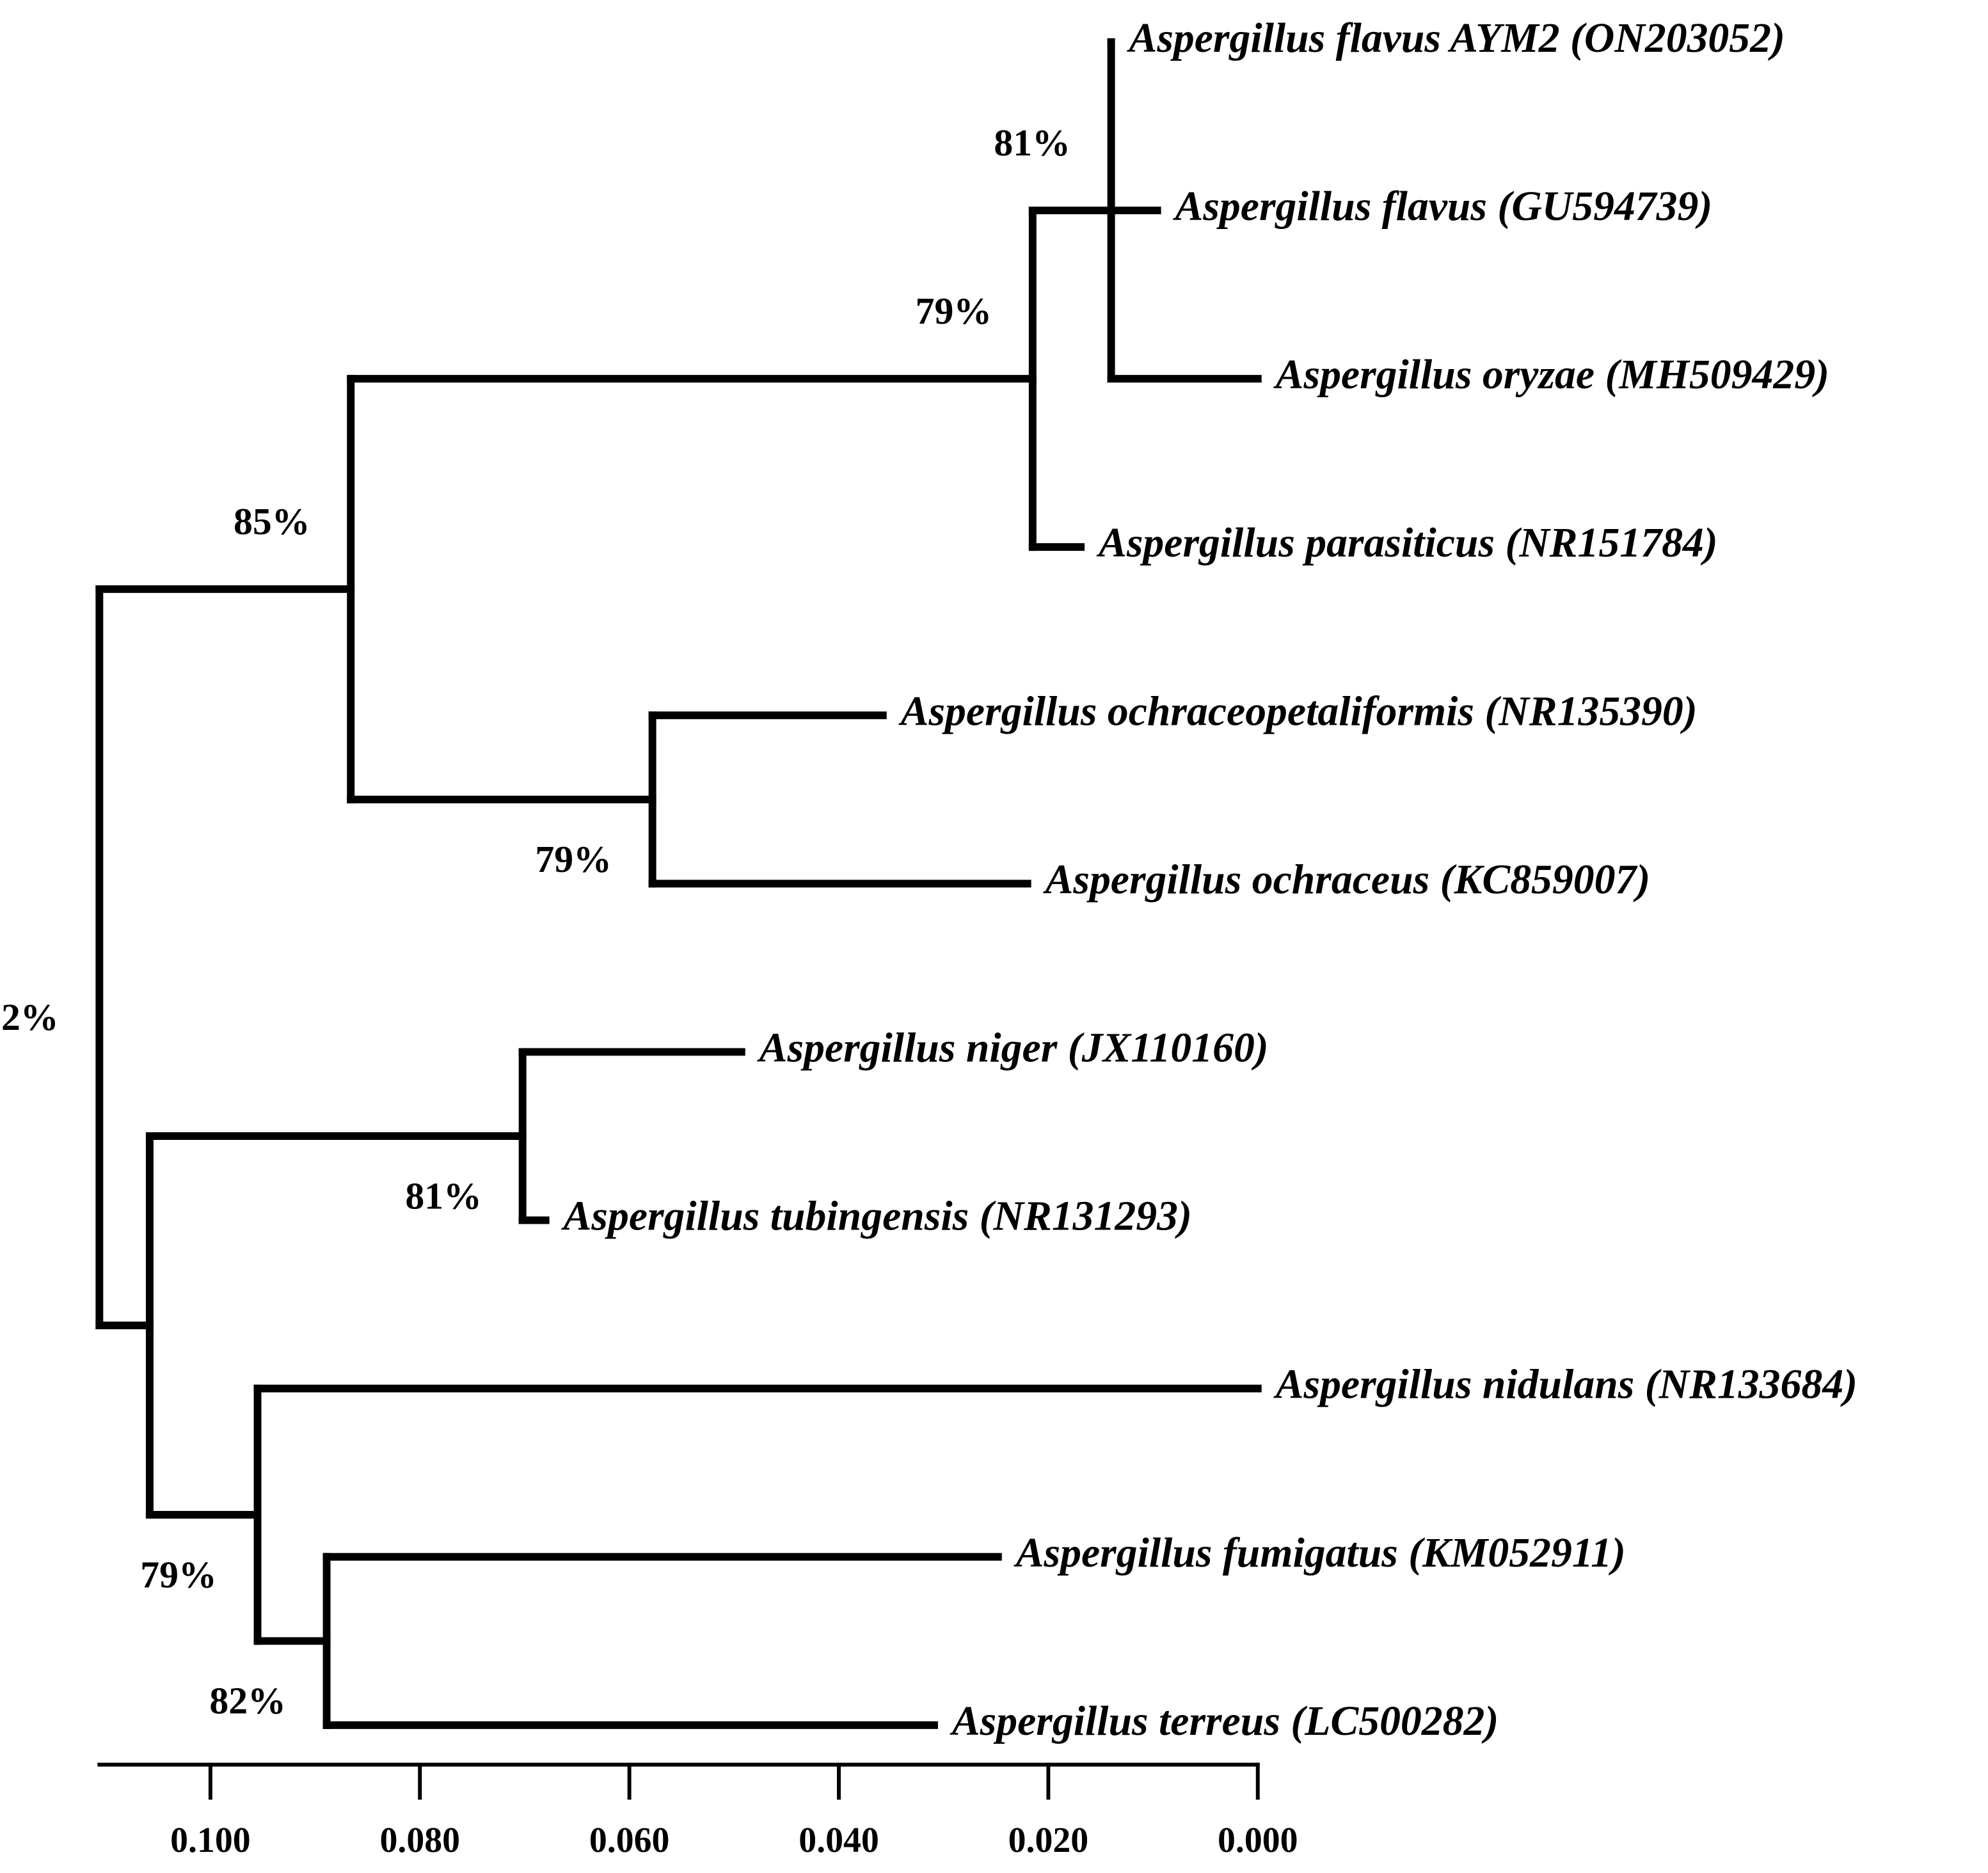  I want to click on x-tick-label: 0.020, so click(1048, 1840).